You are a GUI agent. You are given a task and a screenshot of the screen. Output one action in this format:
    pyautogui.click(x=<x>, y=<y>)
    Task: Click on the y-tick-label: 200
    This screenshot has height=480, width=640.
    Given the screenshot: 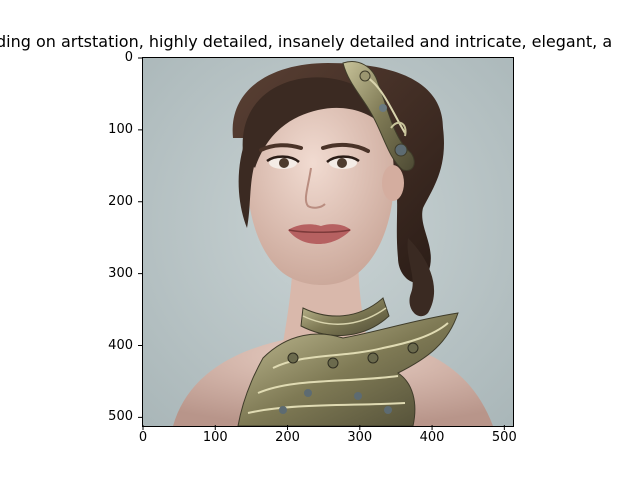 What is the action you would take?
    pyautogui.click(x=120, y=201)
    